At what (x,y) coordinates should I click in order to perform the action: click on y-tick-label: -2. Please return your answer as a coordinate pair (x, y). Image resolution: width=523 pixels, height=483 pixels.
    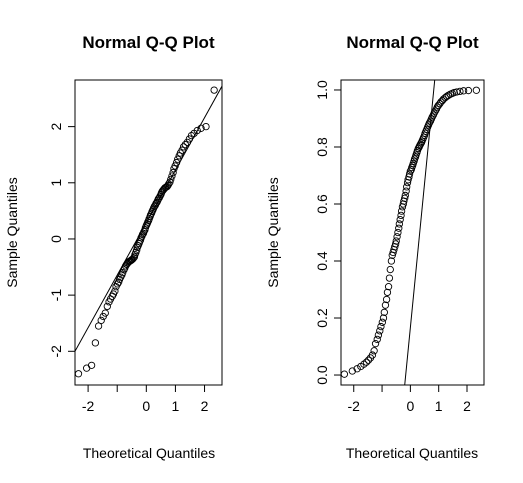
    Looking at the image, I should click on (56, 351).